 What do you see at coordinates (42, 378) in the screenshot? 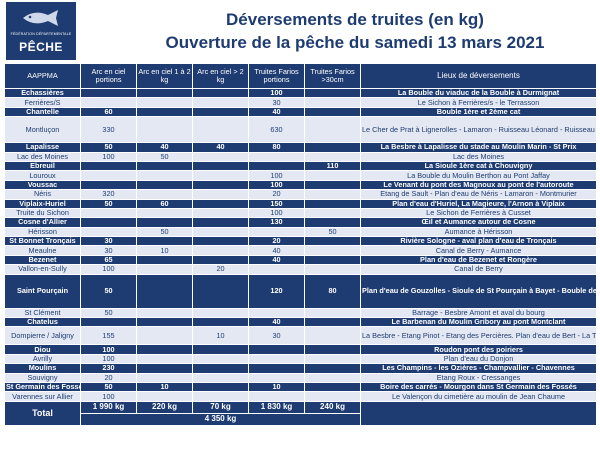
I see `aappma-cell: Souvigny` at bounding box center [42, 378].